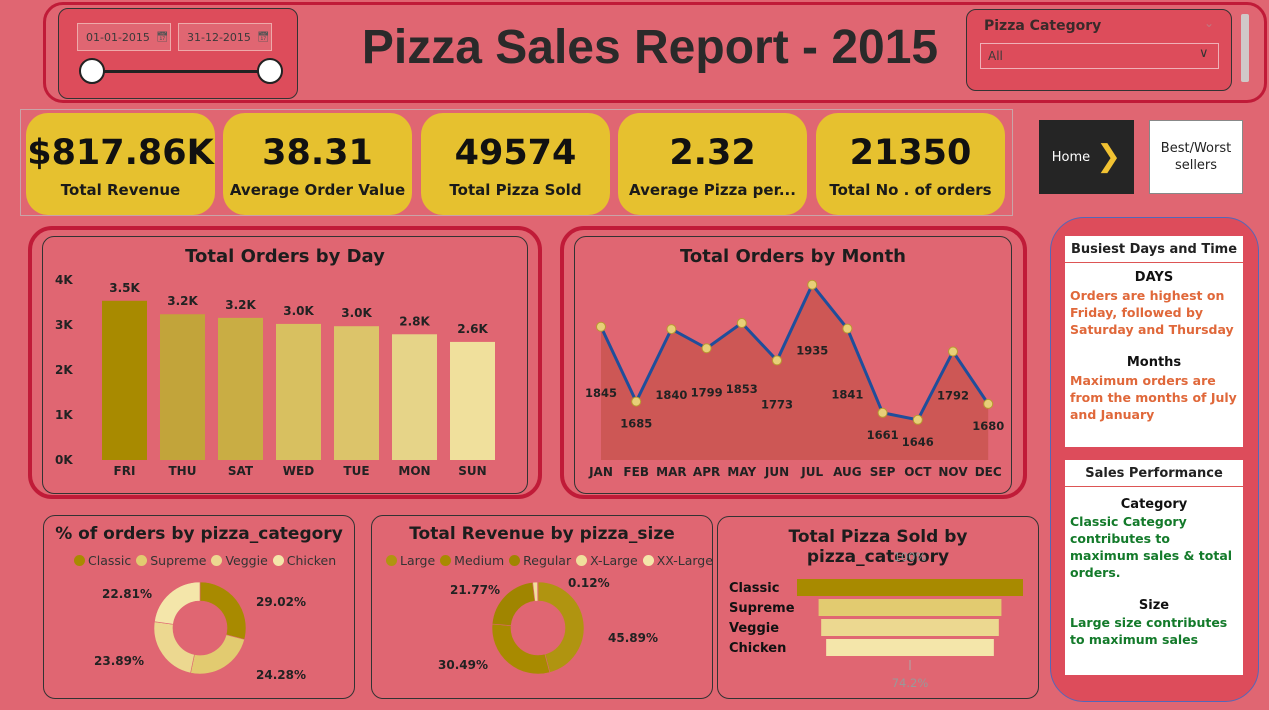 The width and height of the screenshot is (1269, 710). Describe the element at coordinates (671, 472) in the screenshot. I see `x-tick-label: MAR` at that location.